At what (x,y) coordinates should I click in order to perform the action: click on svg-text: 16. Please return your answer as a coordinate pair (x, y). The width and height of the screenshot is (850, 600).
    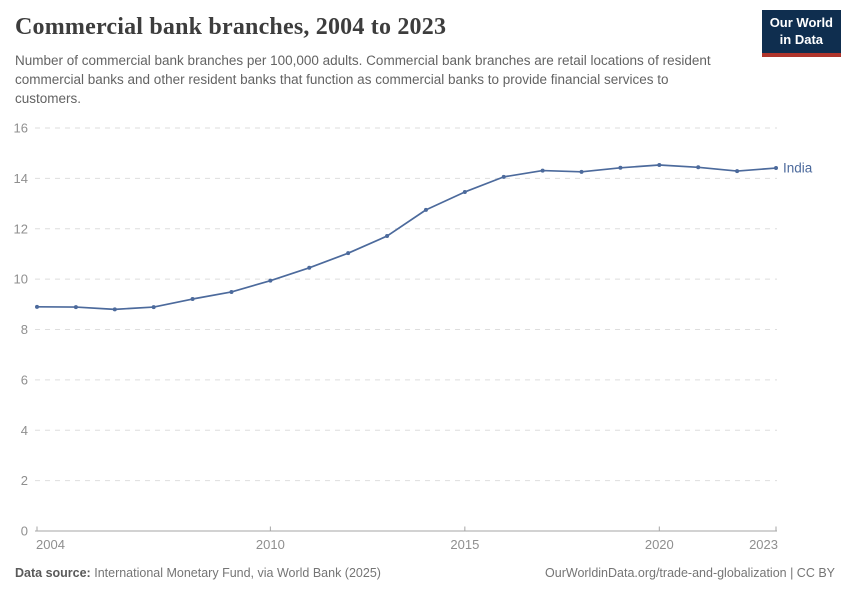
    Looking at the image, I should click on (21, 128).